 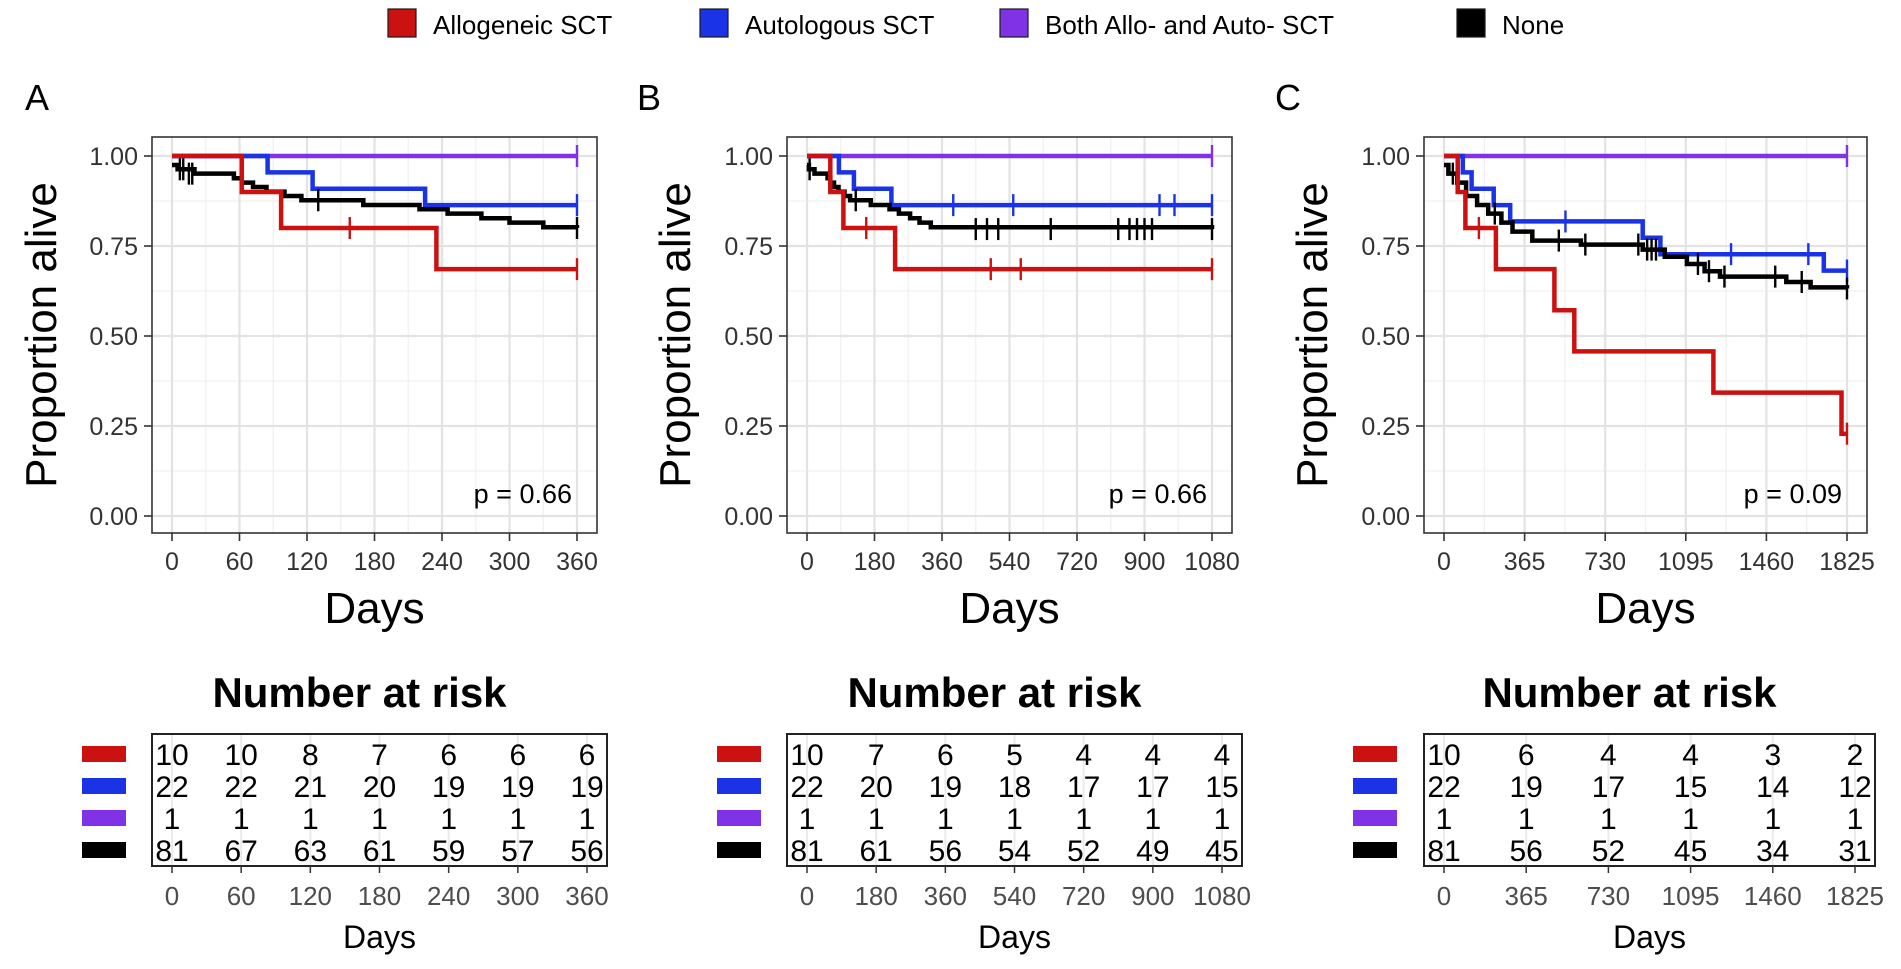 I want to click on x-tick-label: 1825, so click(x=1847, y=562).